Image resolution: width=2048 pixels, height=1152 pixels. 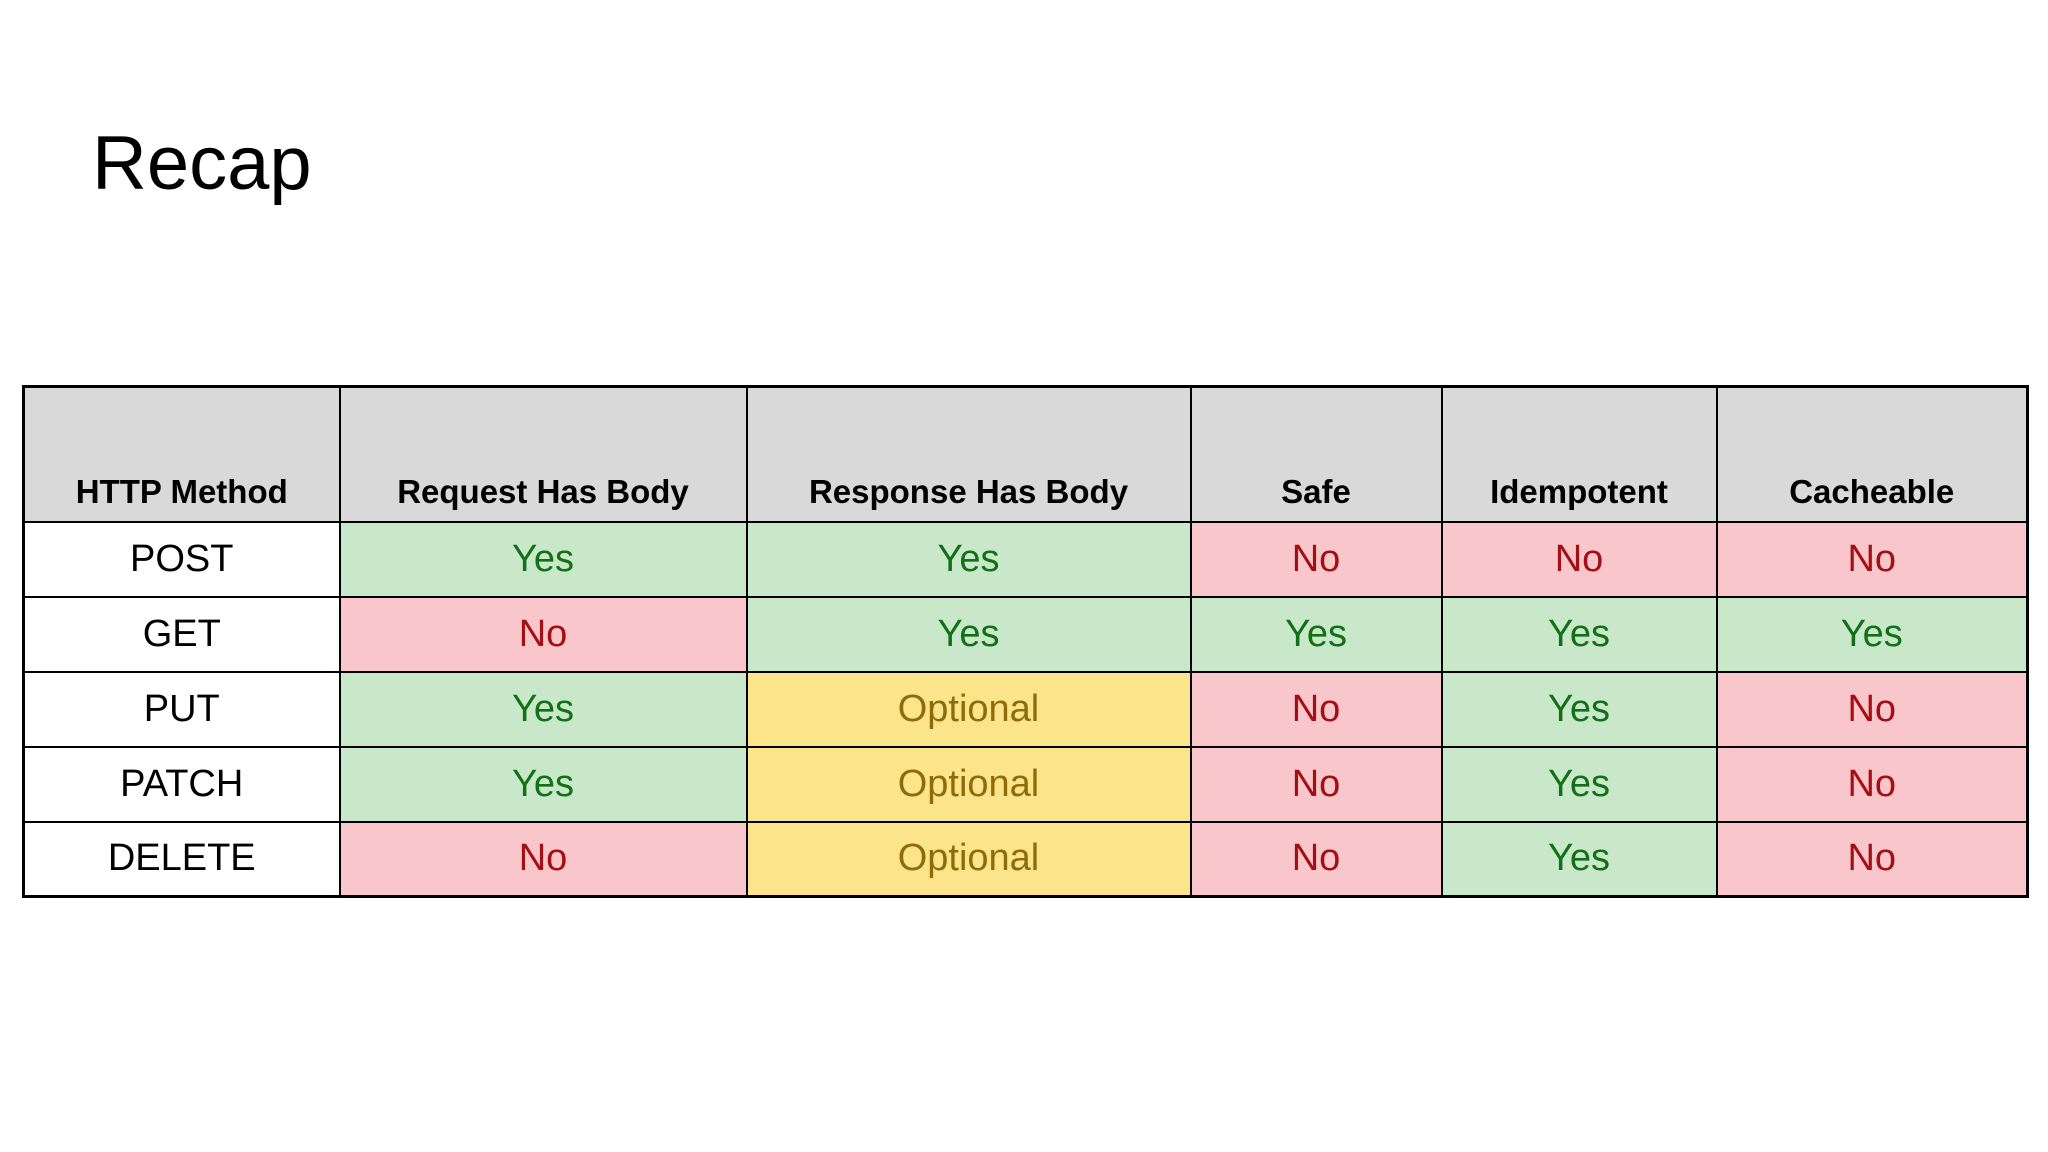 I want to click on method-cell: POST, so click(x=181, y=559).